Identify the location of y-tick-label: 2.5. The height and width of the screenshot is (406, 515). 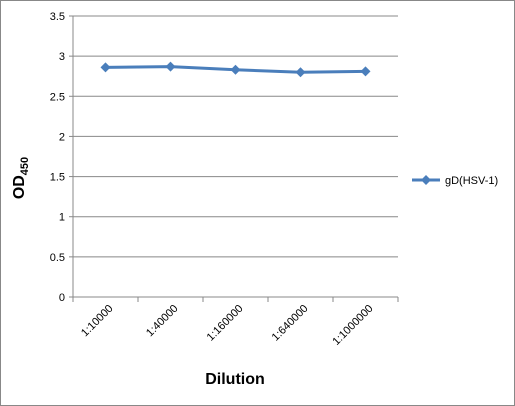
(57, 97).